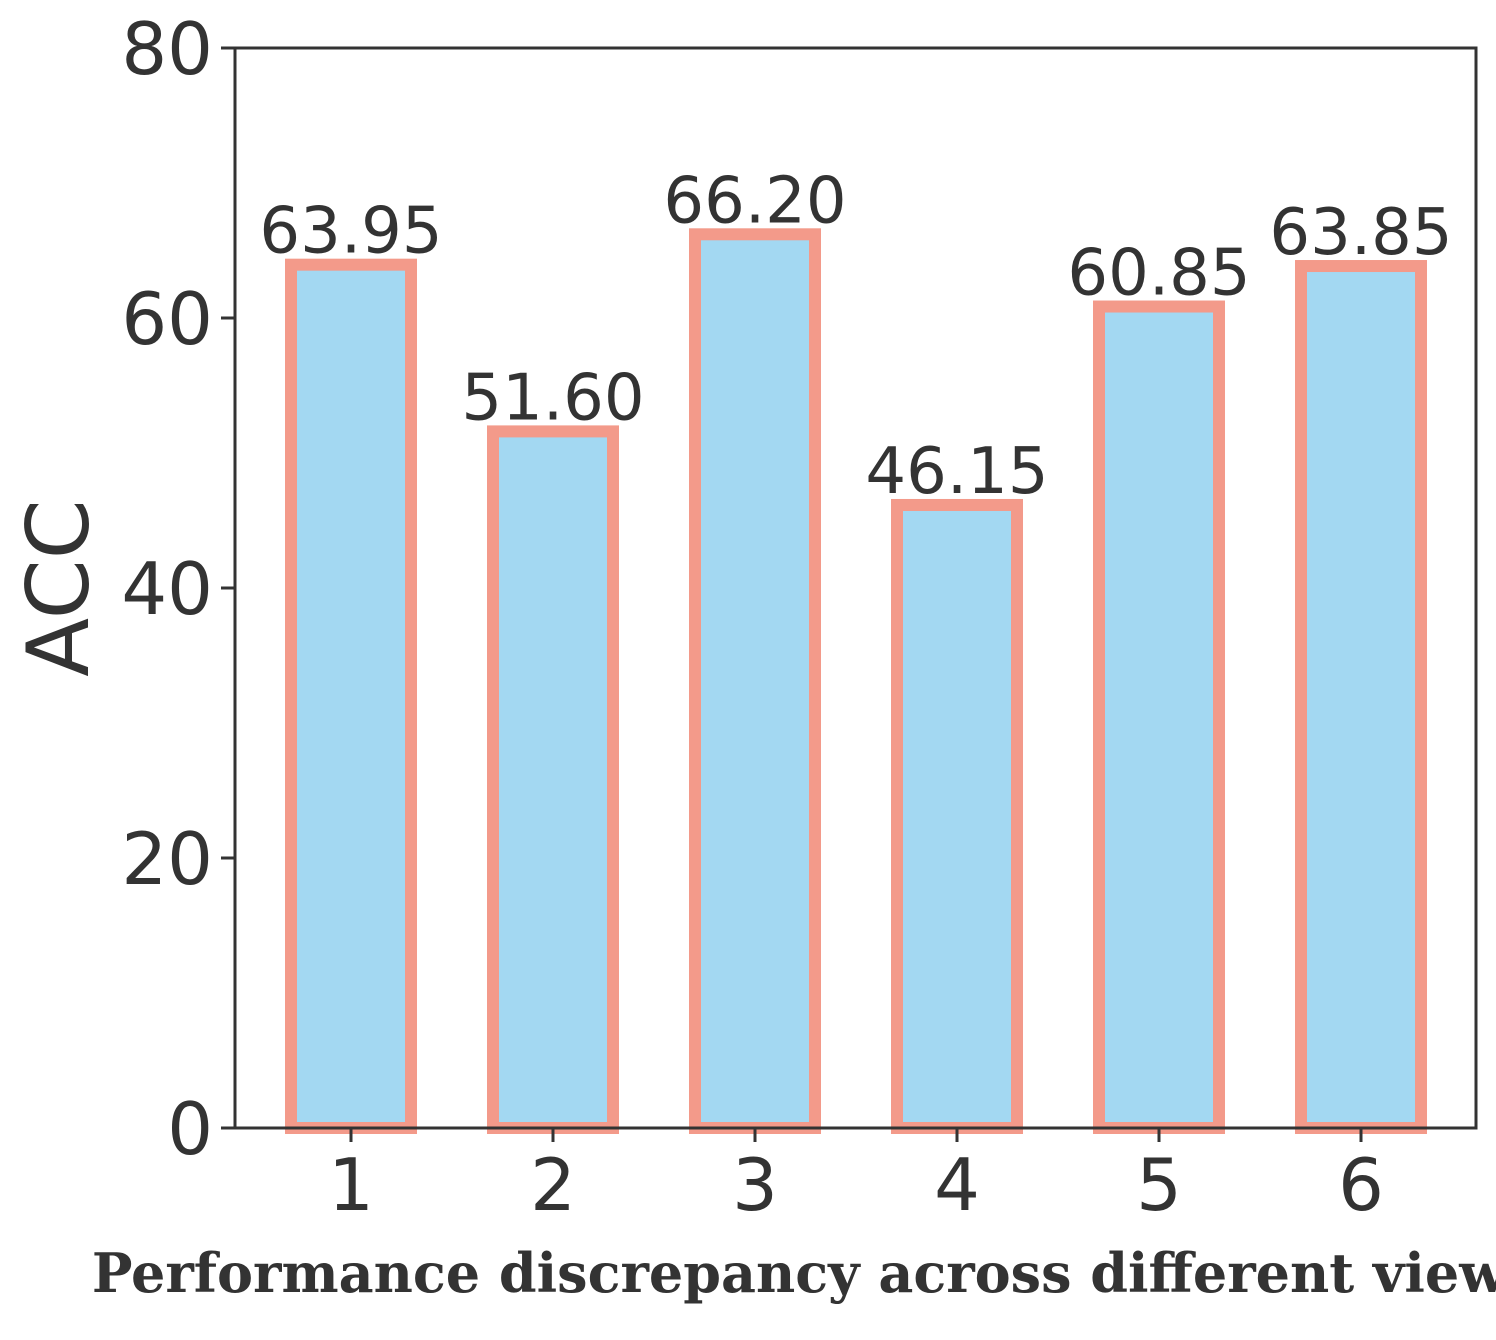 The image size is (1496, 1340). What do you see at coordinates (956, 472) in the screenshot?
I see `data-label-4: 46.15` at bounding box center [956, 472].